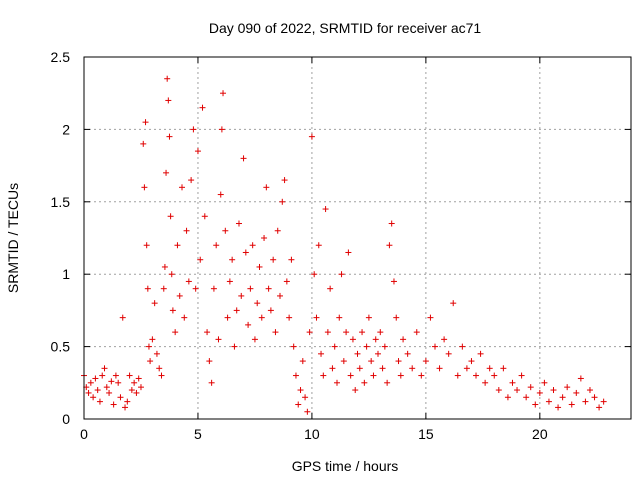 This screenshot has width=640, height=480. What do you see at coordinates (13, 238) in the screenshot?
I see `y-axis-label: SRMTID / TECUs` at bounding box center [13, 238].